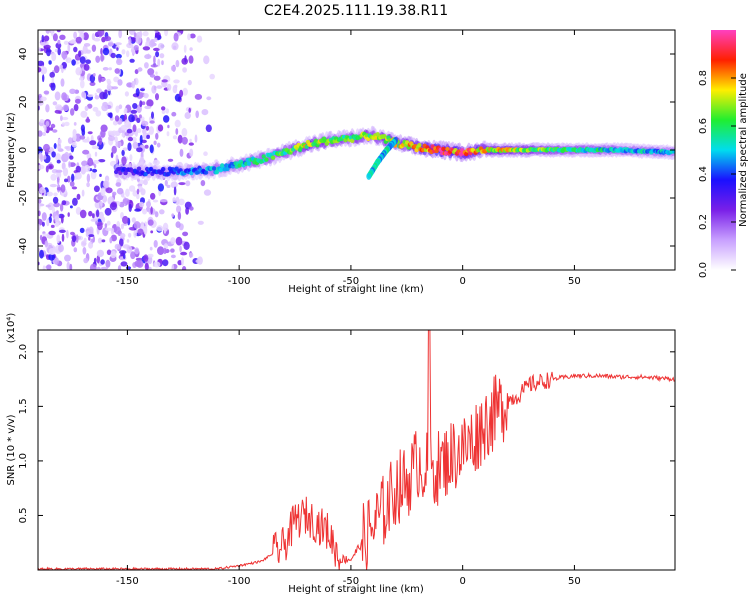 The width and height of the screenshot is (750, 600). I want to click on colorbar-gradient, so click(723, 150).